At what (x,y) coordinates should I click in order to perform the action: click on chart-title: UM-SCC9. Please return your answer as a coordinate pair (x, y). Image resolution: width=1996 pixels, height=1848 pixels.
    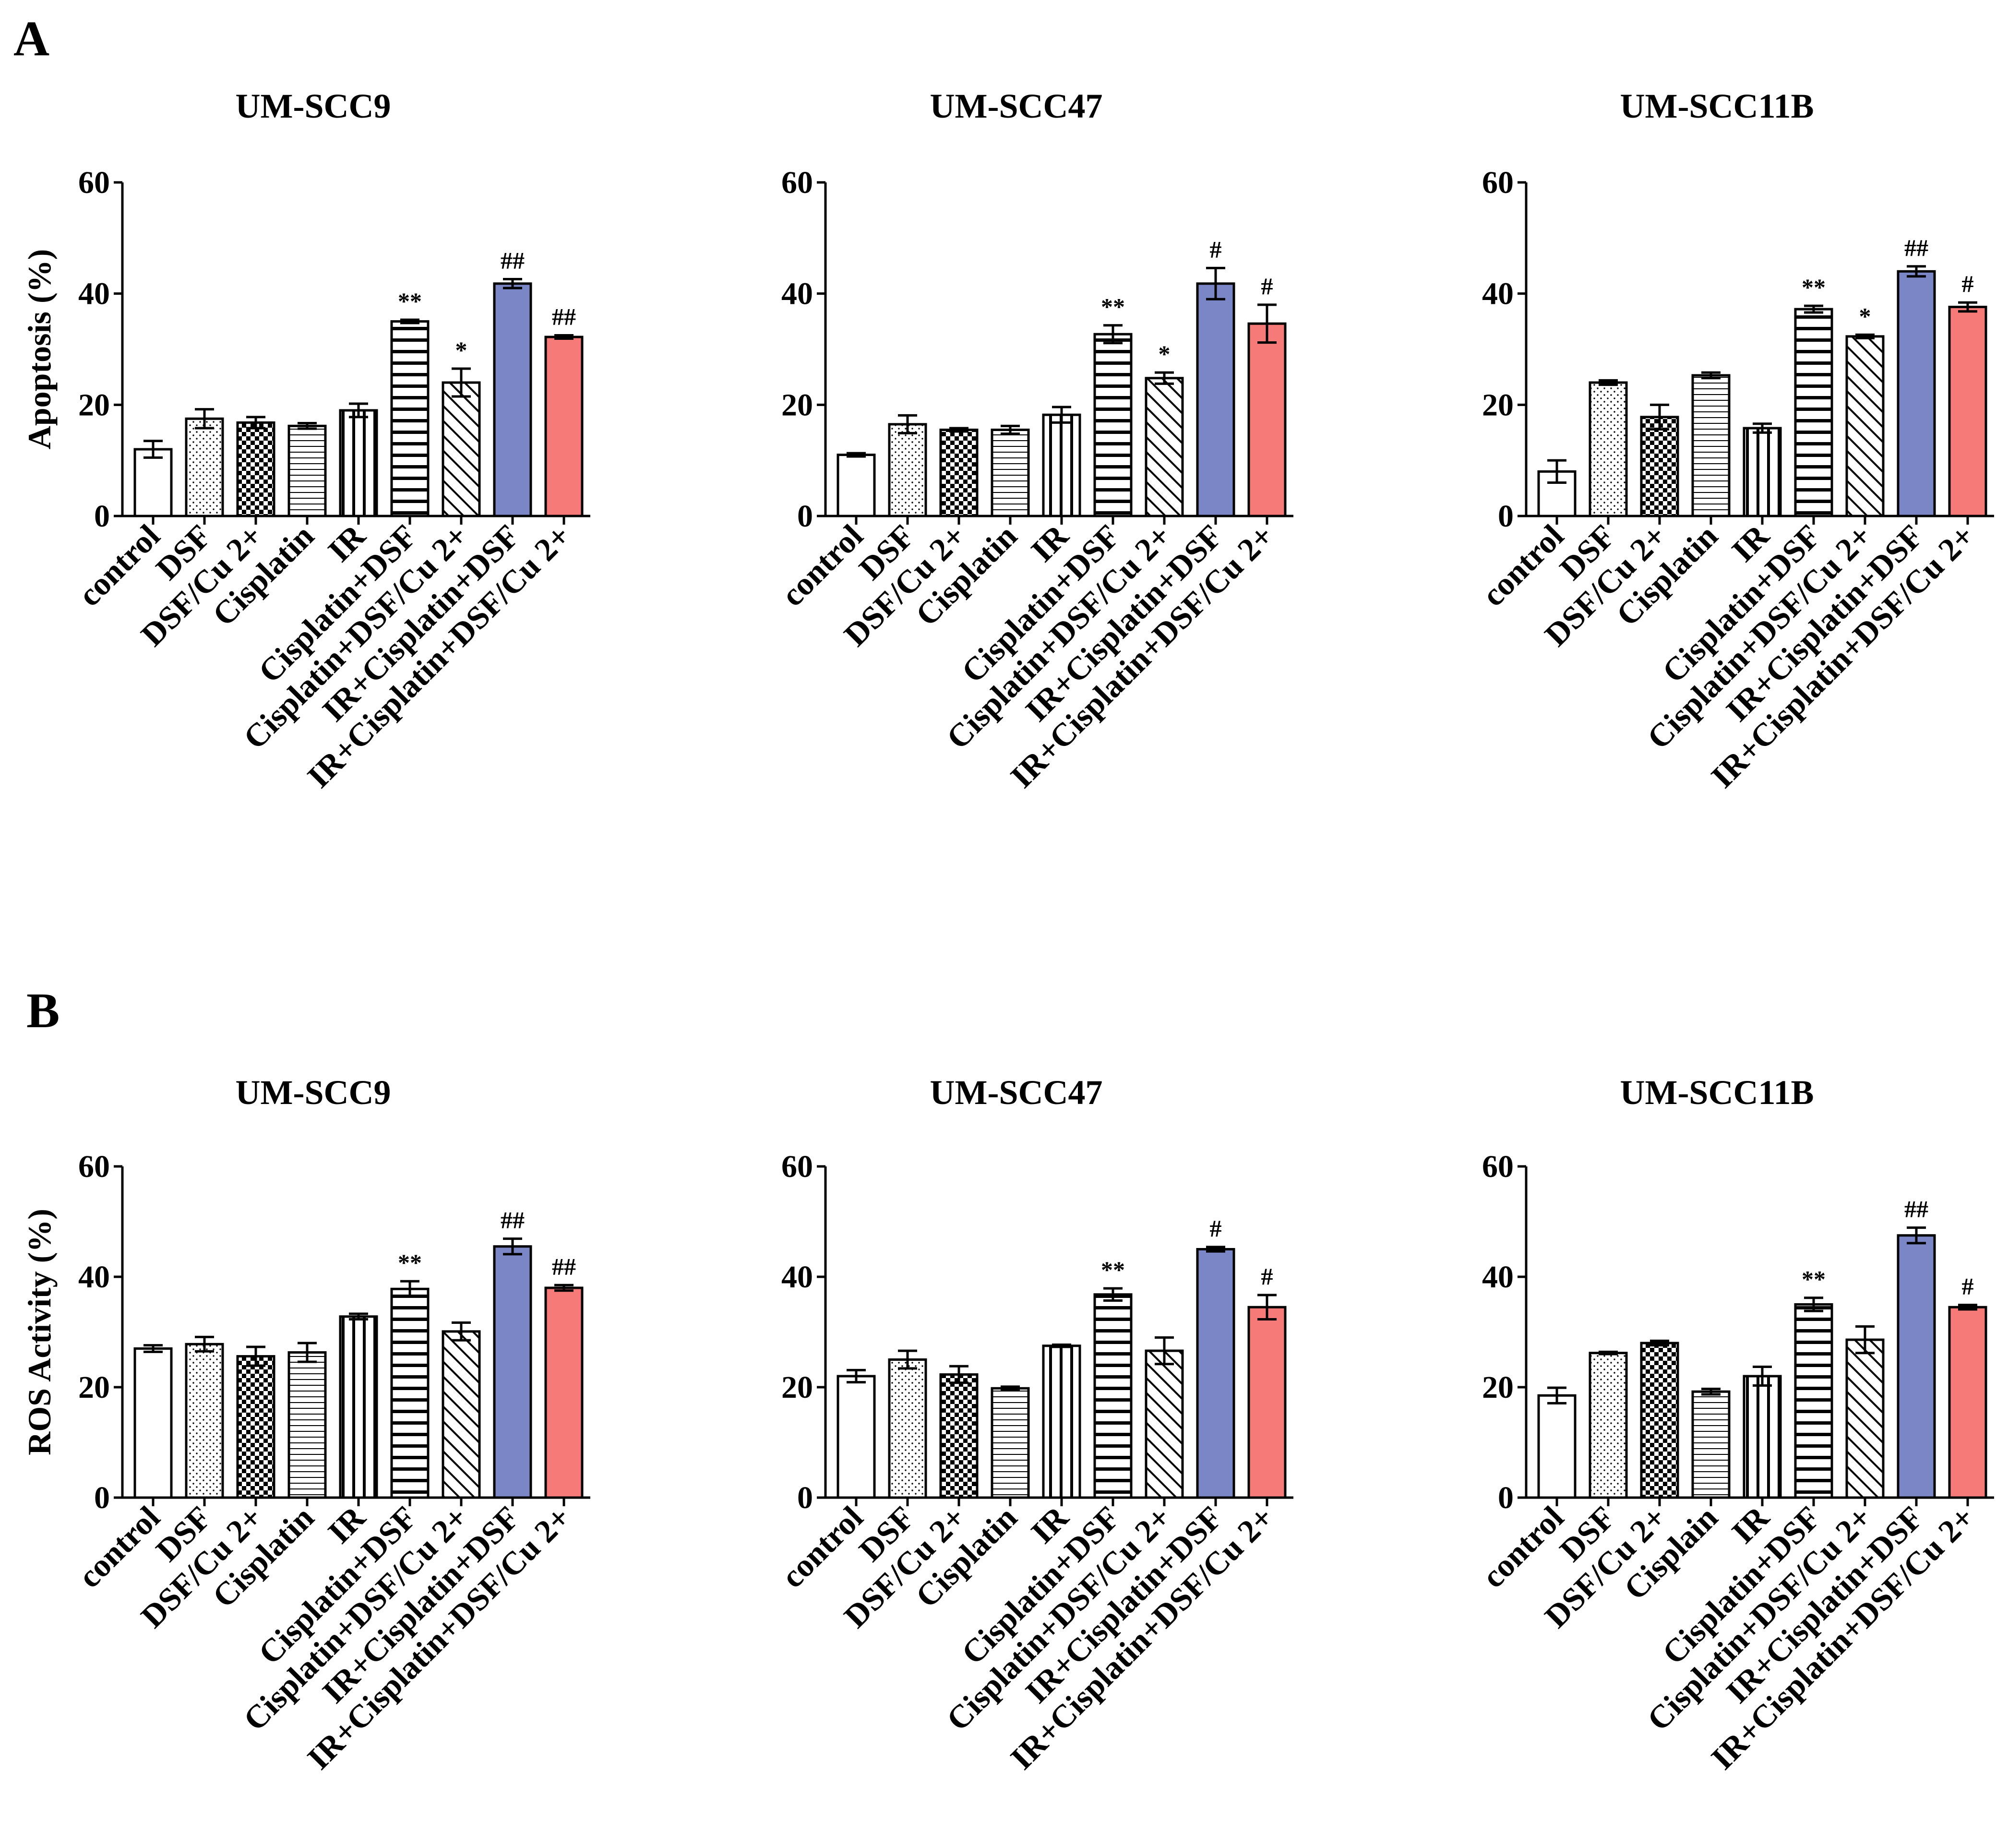
    Looking at the image, I should click on (313, 106).